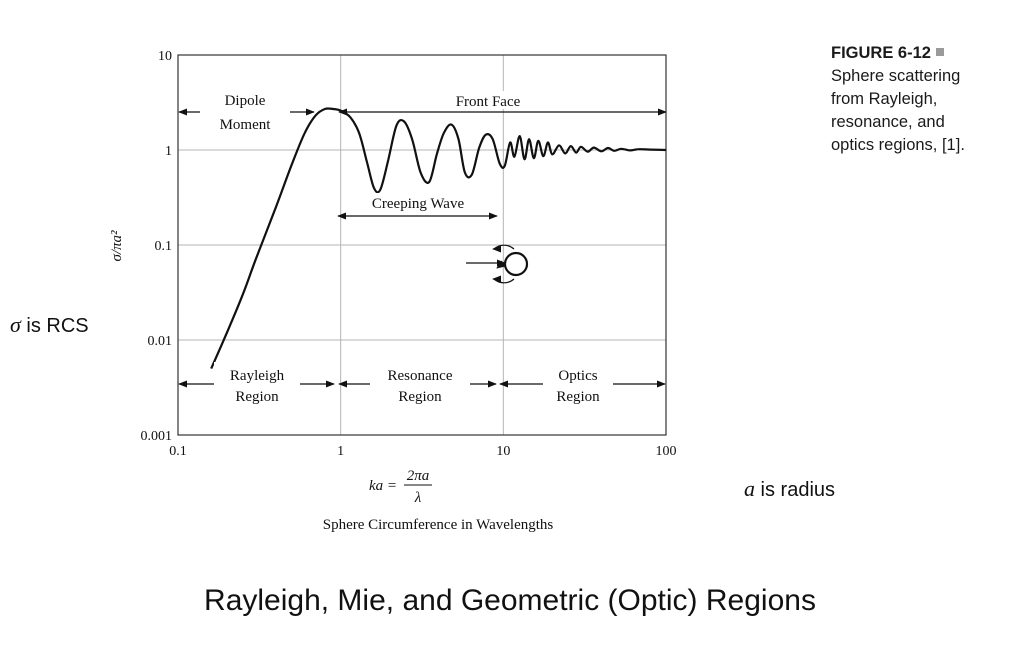 The width and height of the screenshot is (1020, 658). What do you see at coordinates (117, 246) in the screenshot?
I see `y-axis-label: σ/πa²` at bounding box center [117, 246].